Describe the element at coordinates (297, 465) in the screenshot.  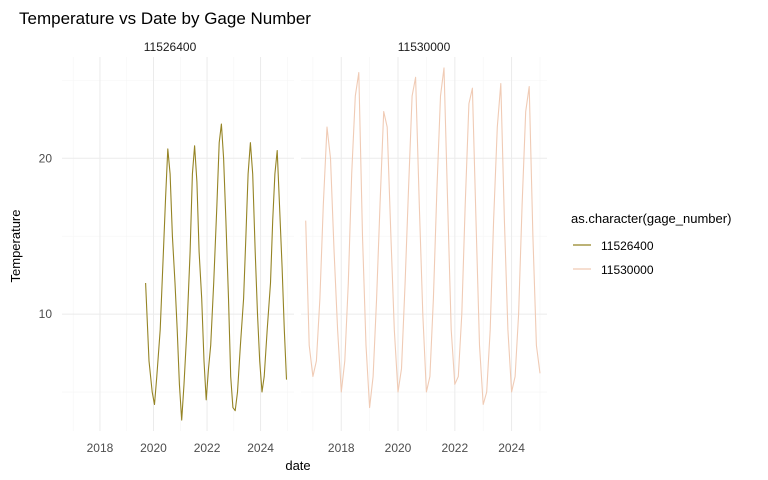
I see `x-axis-title: date` at that location.